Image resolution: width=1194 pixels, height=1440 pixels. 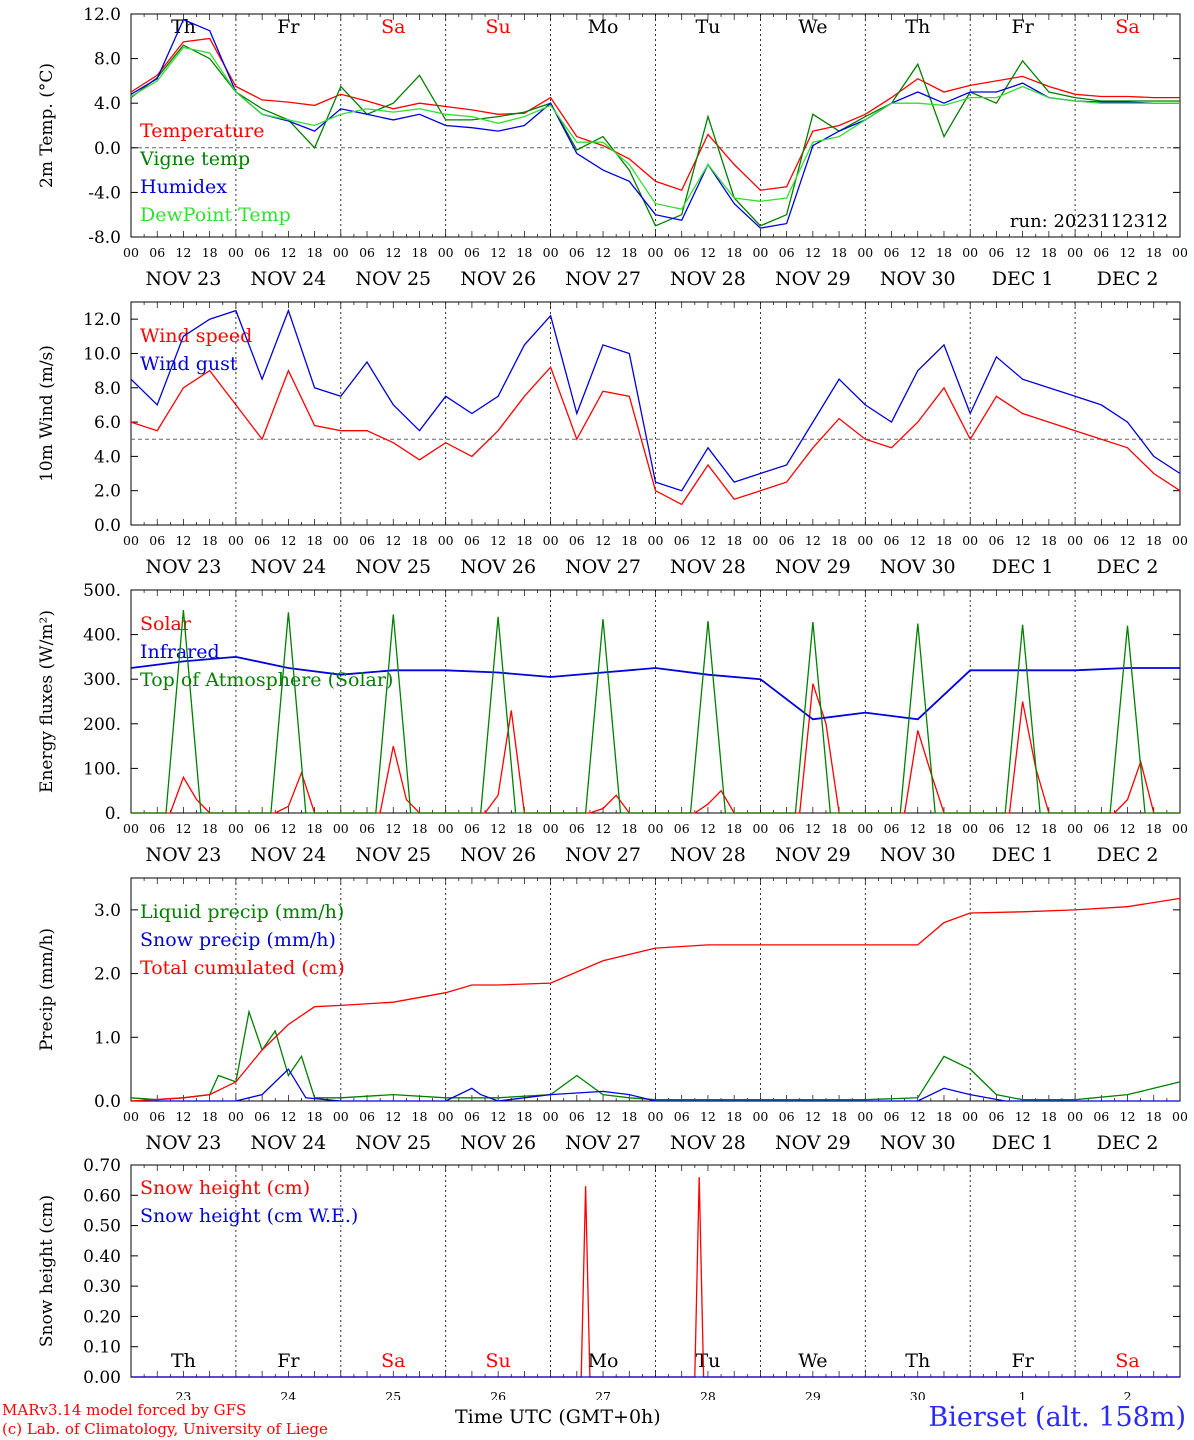 What do you see at coordinates (183, 1361) in the screenshot?
I see `weekday-label: Th` at bounding box center [183, 1361].